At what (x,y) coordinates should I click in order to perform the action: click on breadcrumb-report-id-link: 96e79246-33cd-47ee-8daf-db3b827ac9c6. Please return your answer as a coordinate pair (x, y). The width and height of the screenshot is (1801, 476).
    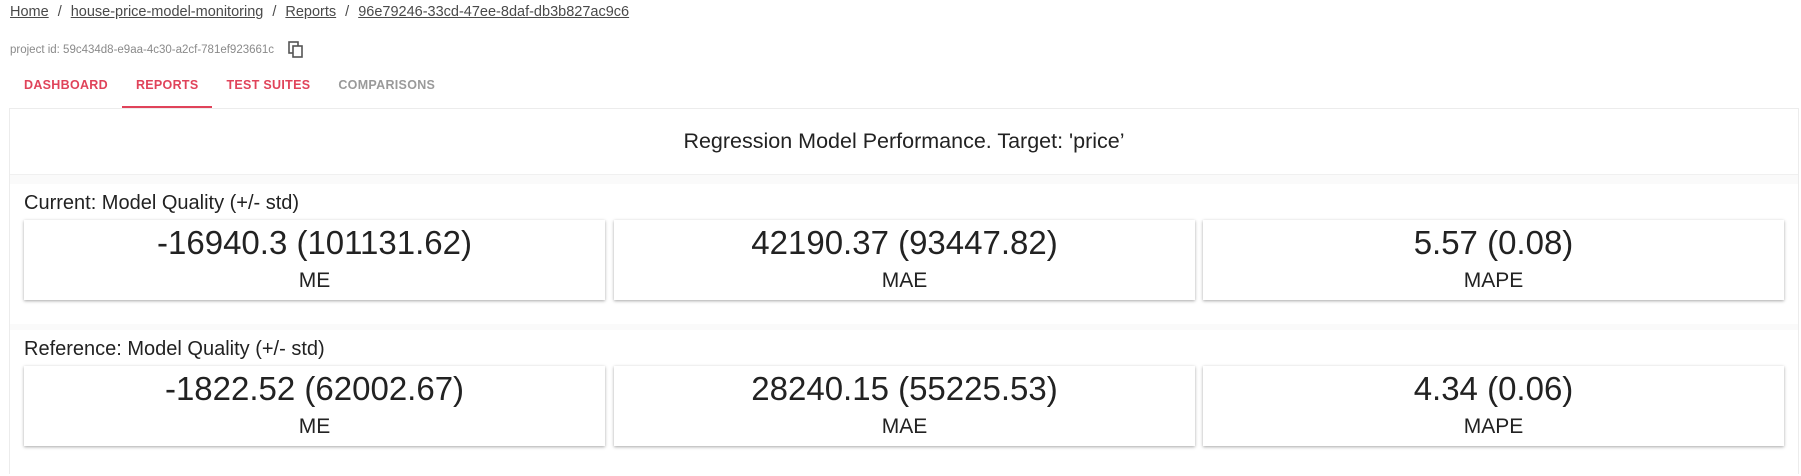
    Looking at the image, I should click on (494, 12).